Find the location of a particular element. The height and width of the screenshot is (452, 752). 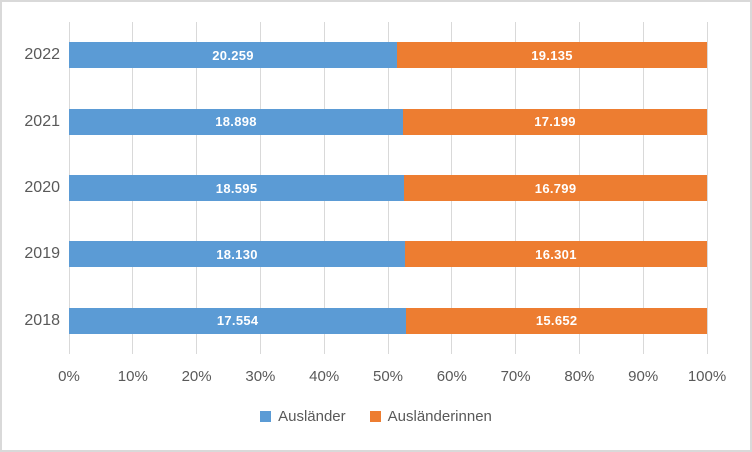

bar-value-label: 15.652 is located at coordinates (556, 321).